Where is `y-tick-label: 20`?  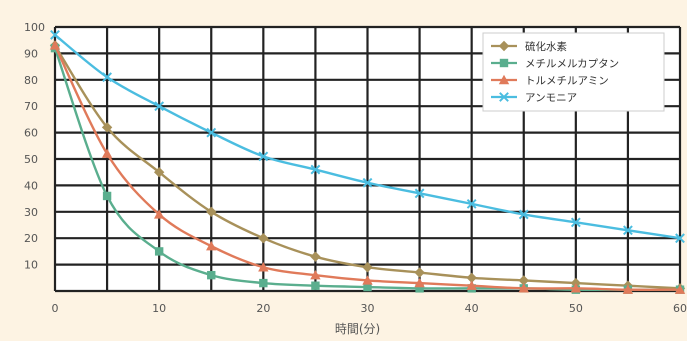
y-tick-label: 20 is located at coordinates (31, 238).